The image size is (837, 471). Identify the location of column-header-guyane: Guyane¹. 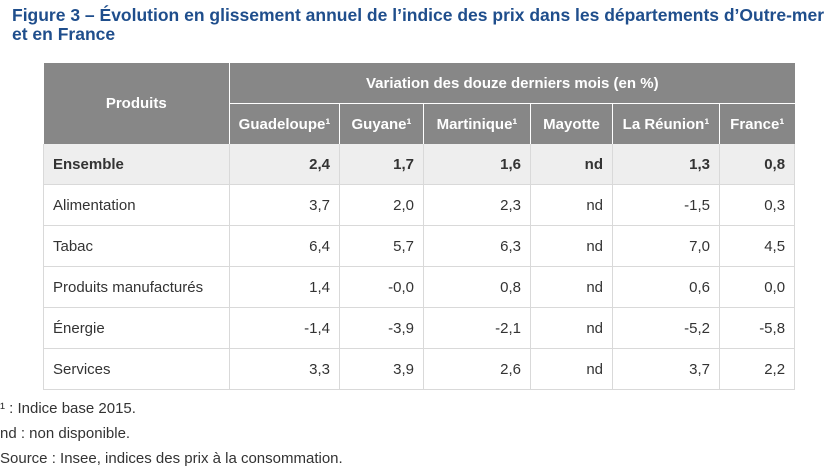
(381, 123).